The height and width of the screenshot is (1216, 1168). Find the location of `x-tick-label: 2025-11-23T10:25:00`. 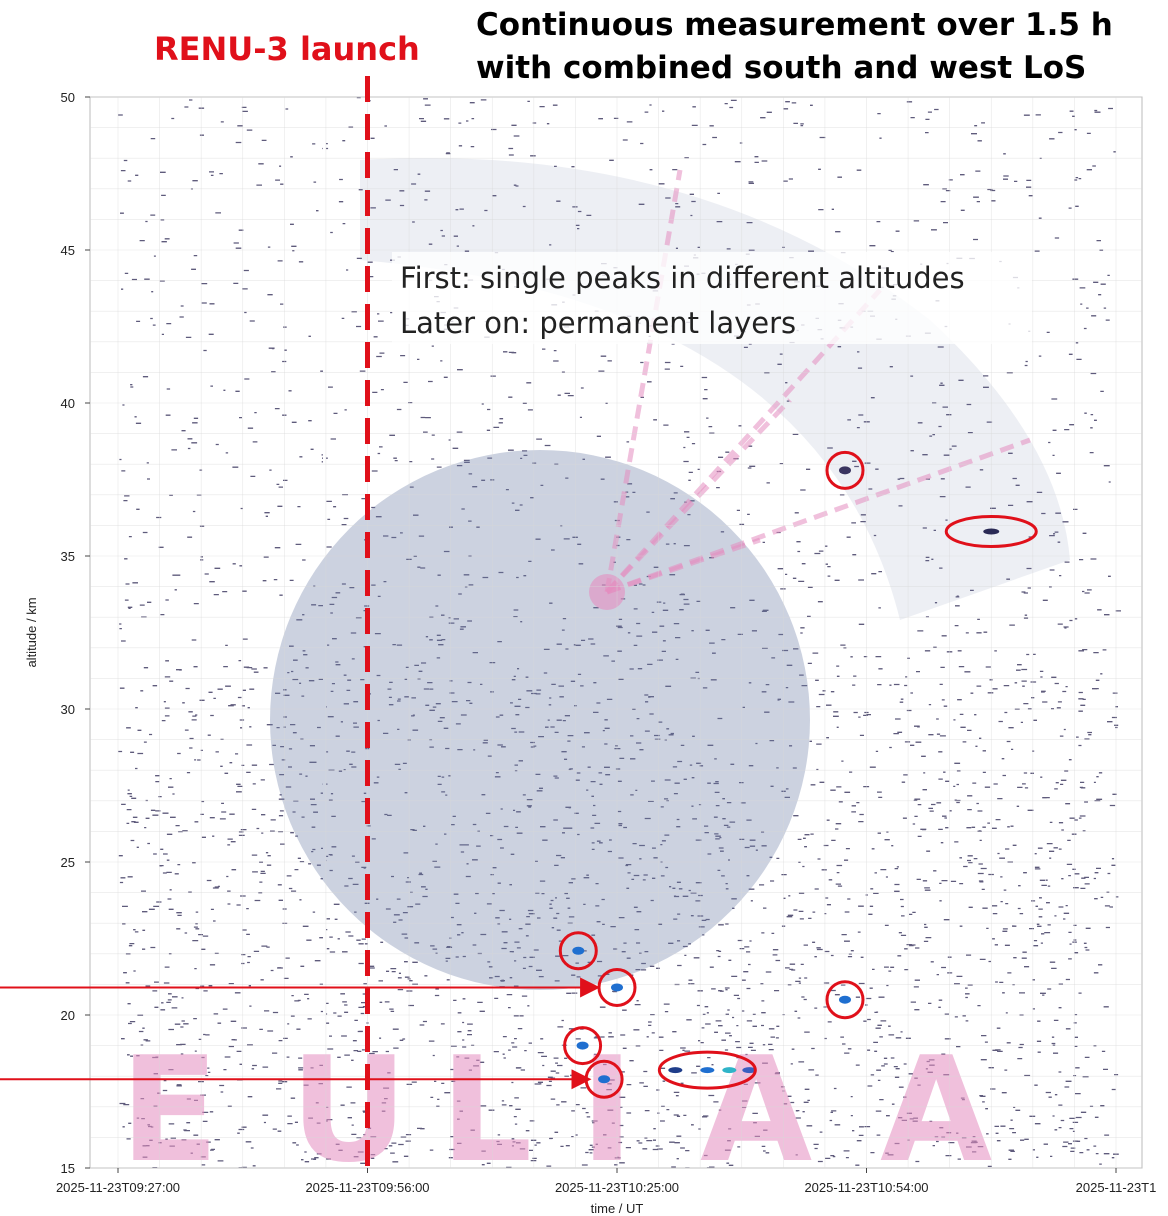

x-tick-label: 2025-11-23T10:25:00 is located at coordinates (617, 1187).